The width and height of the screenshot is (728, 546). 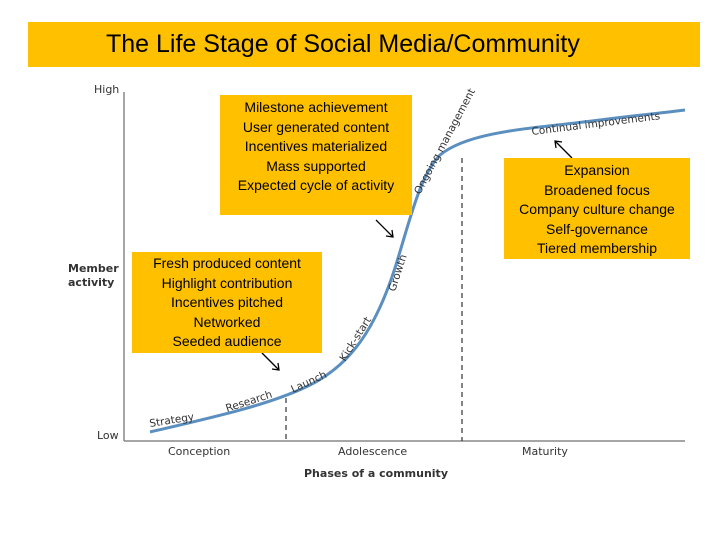 I want to click on page-title: The Life Stage of Social Media/Community, so click(x=343, y=44).